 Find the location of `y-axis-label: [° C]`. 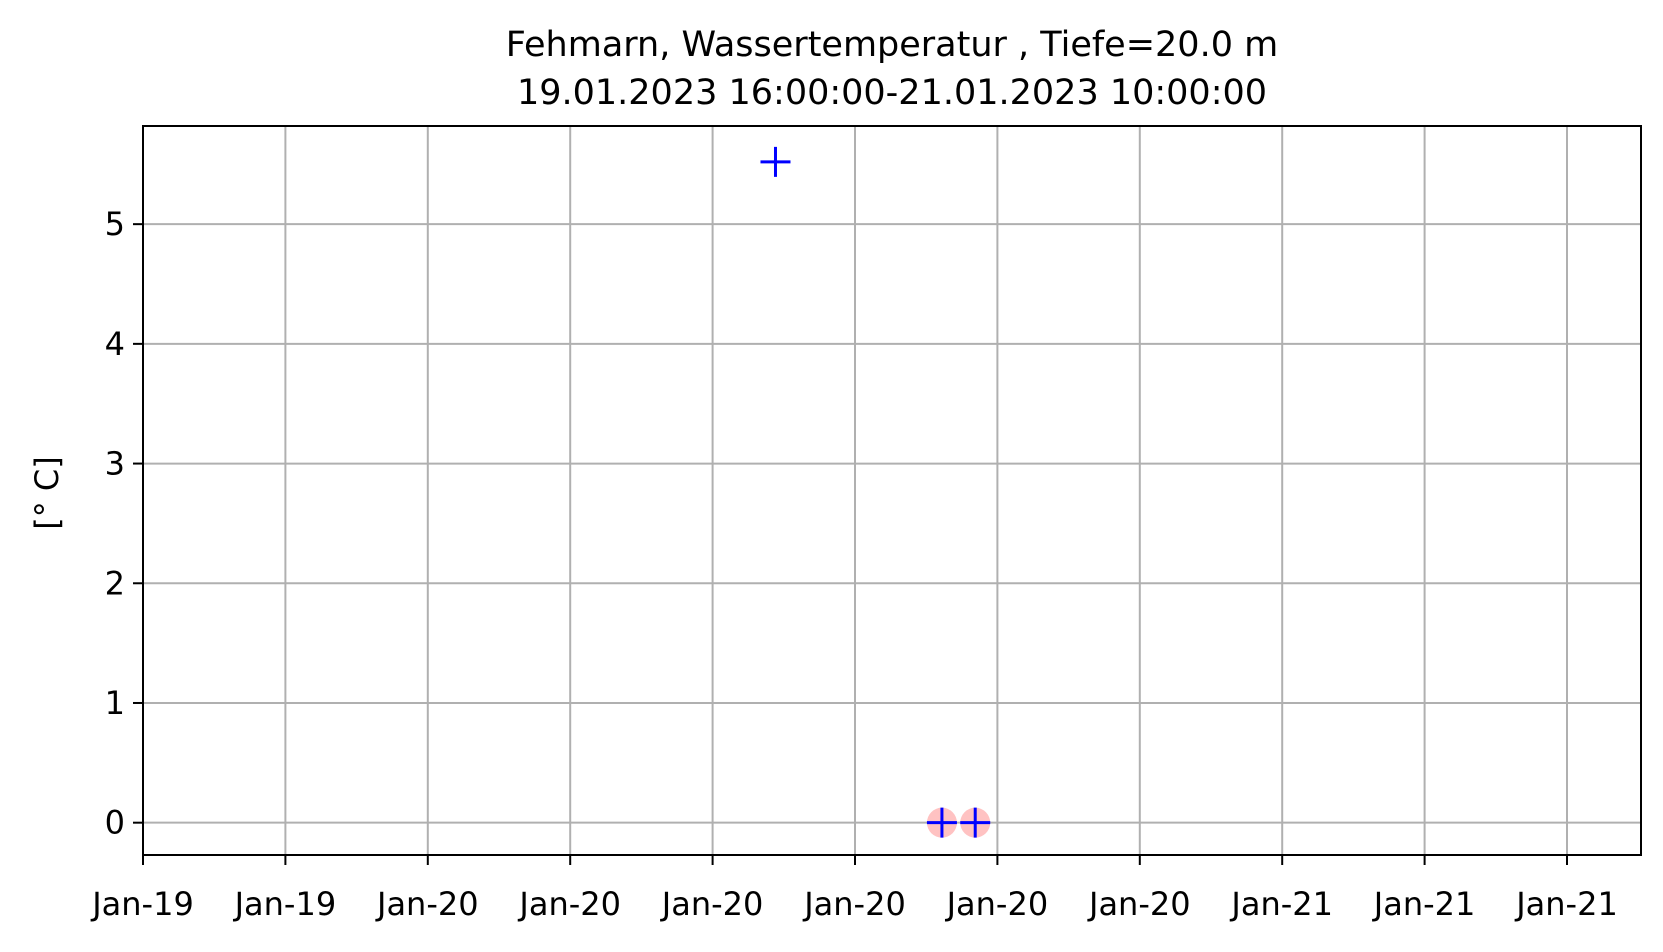

y-axis-label: [° C] is located at coordinates (47, 492).